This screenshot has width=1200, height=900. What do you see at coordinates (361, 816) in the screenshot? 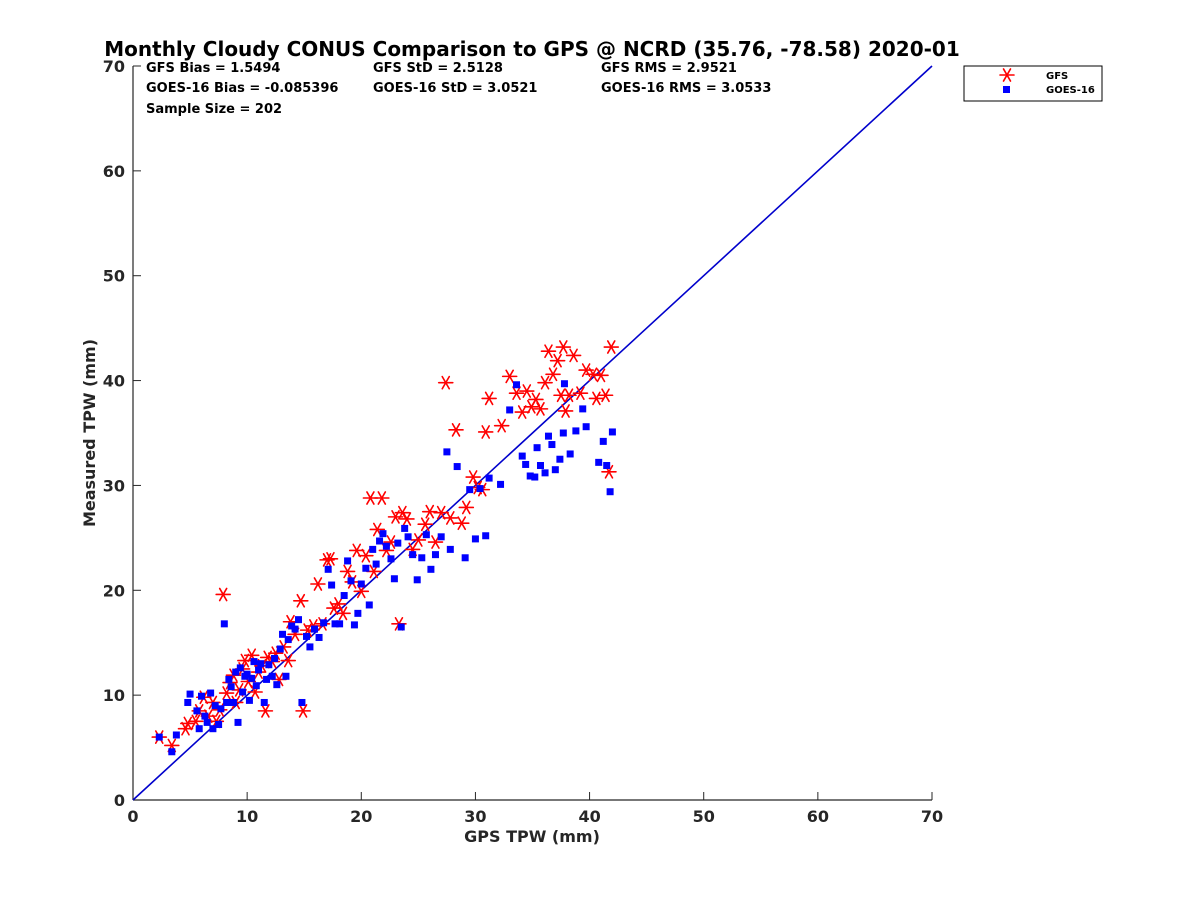
I see `x-tick-label: 20` at bounding box center [361, 816].